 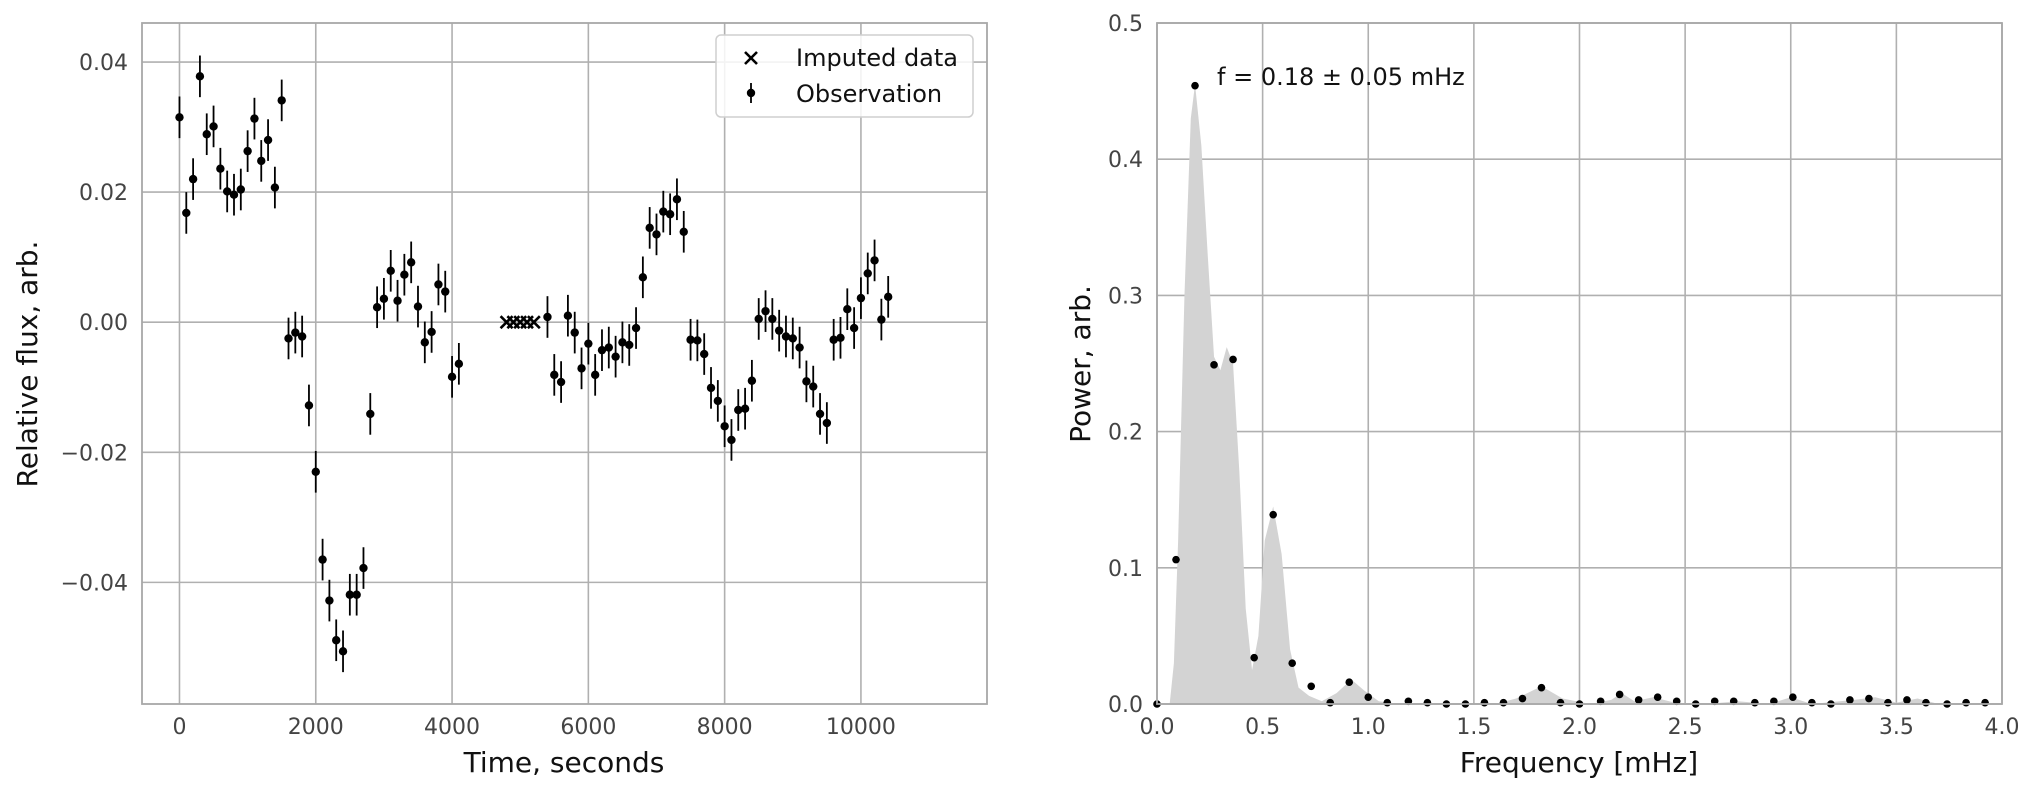 What do you see at coordinates (2002, 727) in the screenshot?
I see `right-x-tick-label: 4.0` at bounding box center [2002, 727].